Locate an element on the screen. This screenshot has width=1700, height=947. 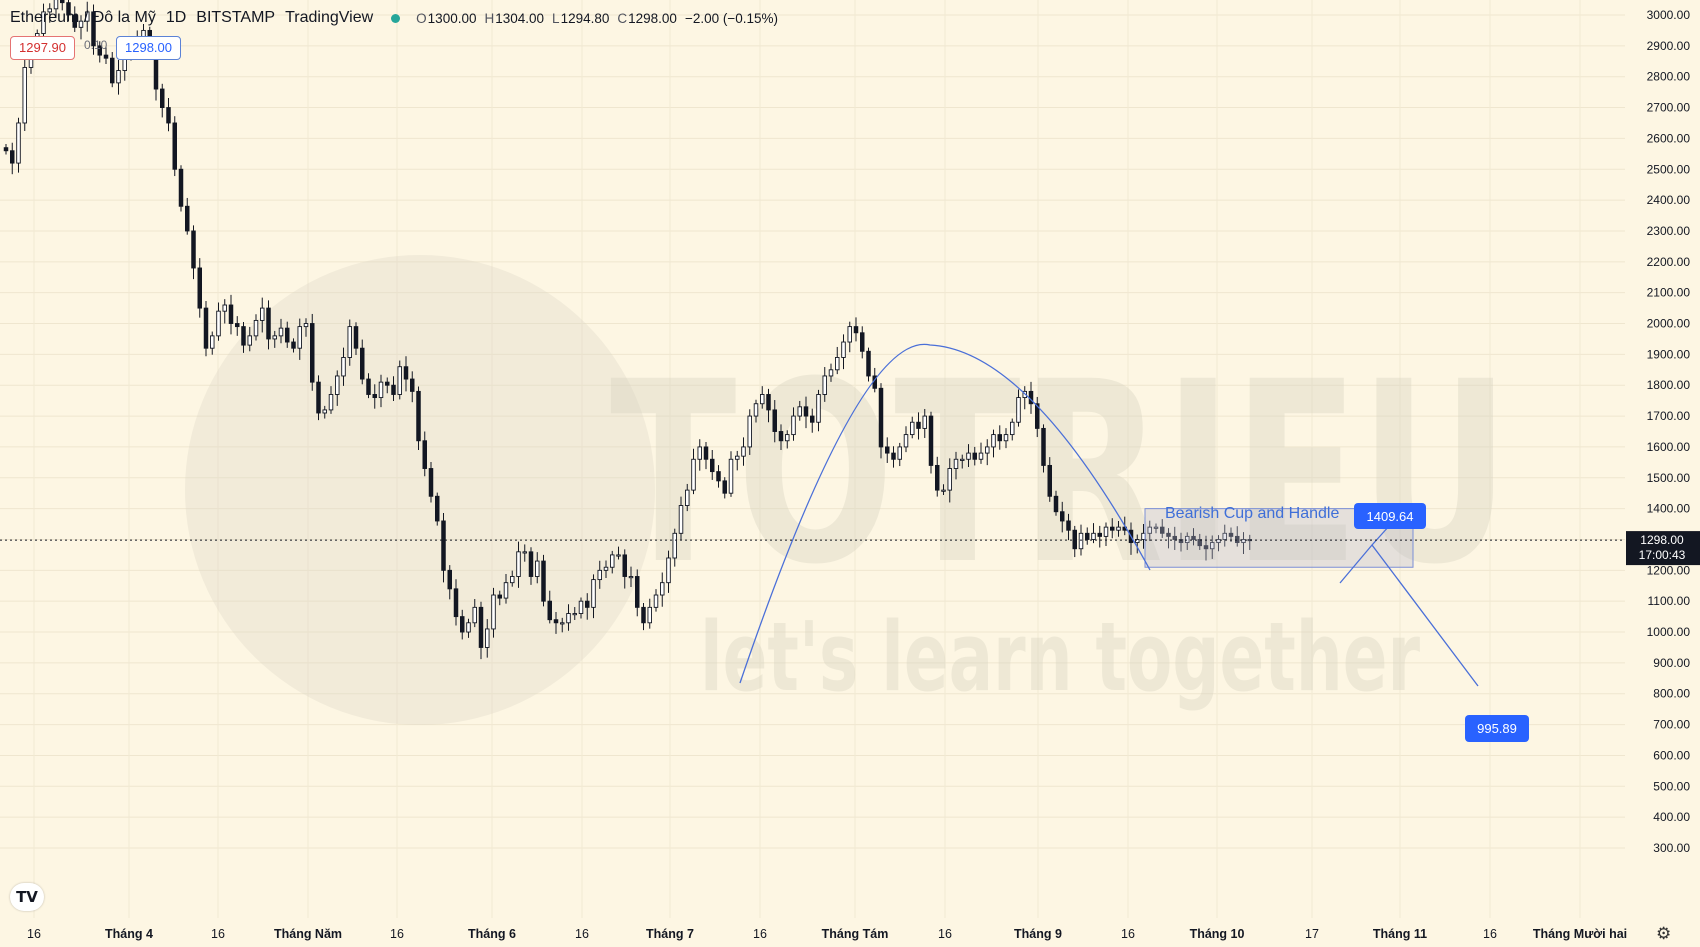
projected-target-text: 995.89 is located at coordinates (1497, 728).